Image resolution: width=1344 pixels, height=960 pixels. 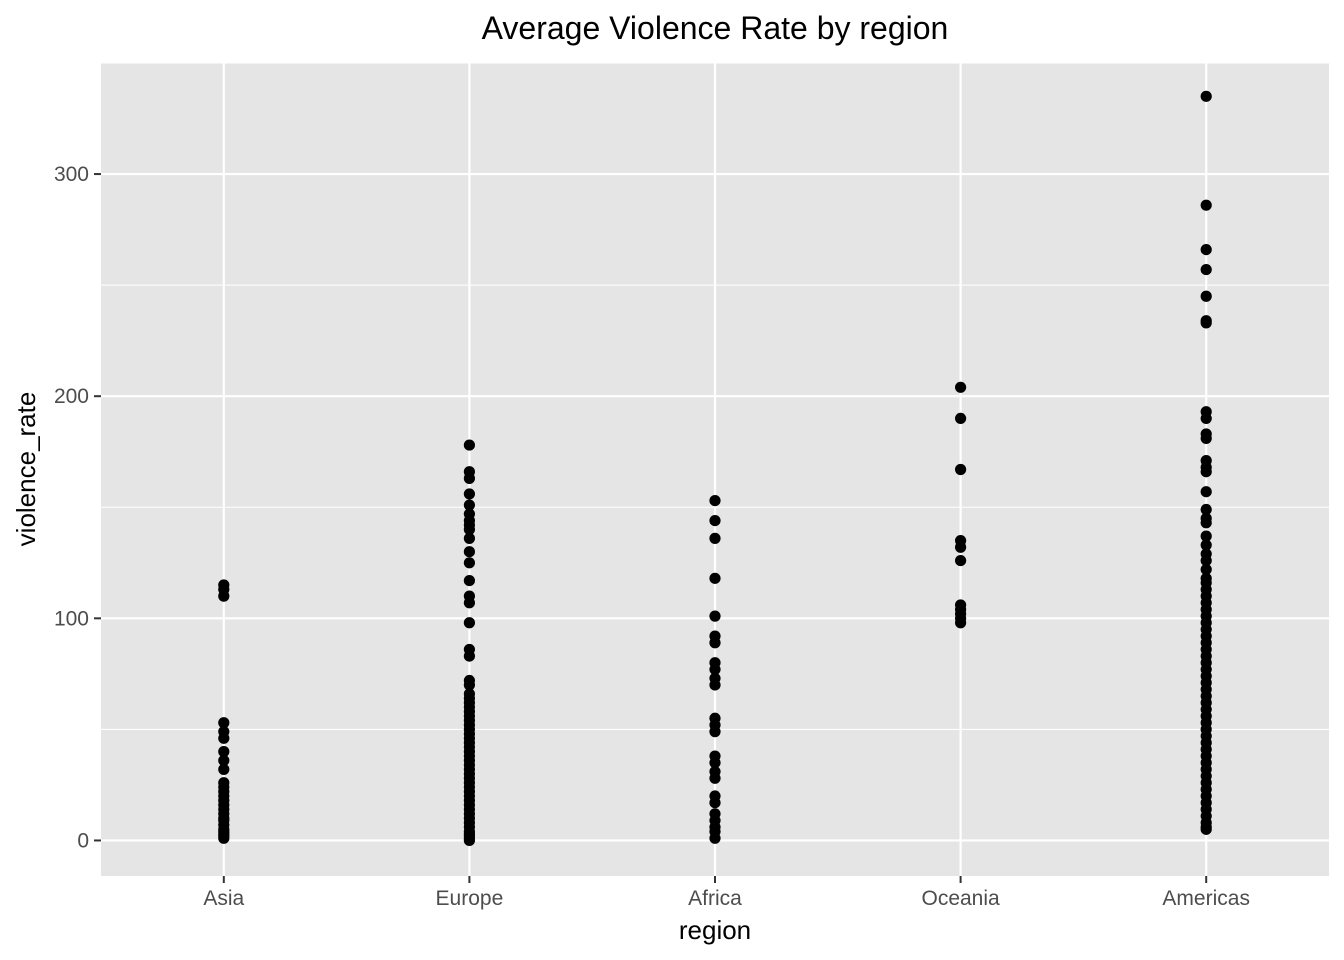 What do you see at coordinates (71, 396) in the screenshot?
I see `y-tick-label: 200` at bounding box center [71, 396].